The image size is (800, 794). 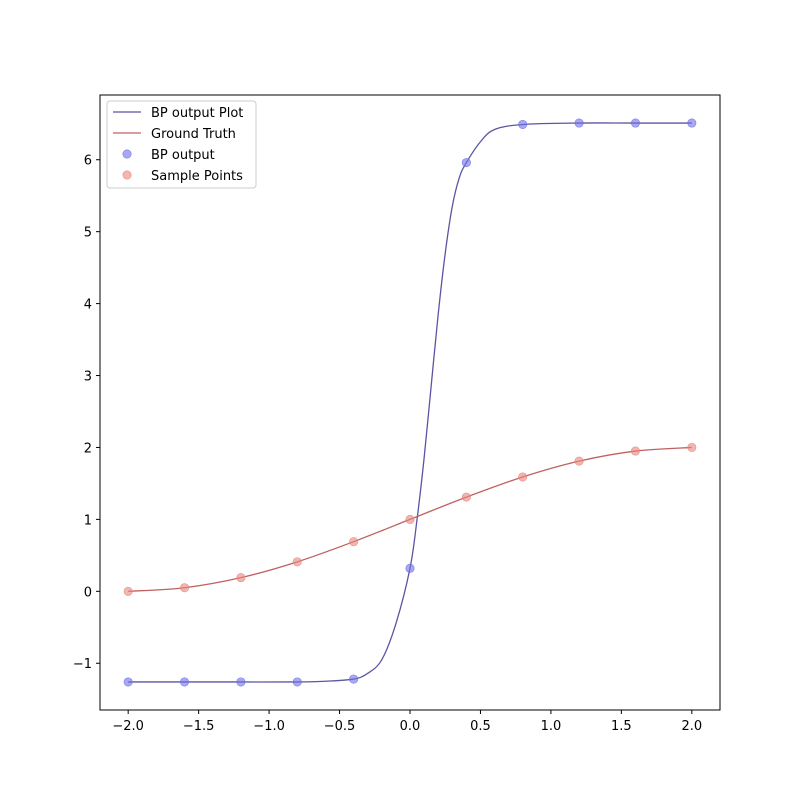 What do you see at coordinates (88, 233) in the screenshot?
I see `y-tick-label: 5` at bounding box center [88, 233].